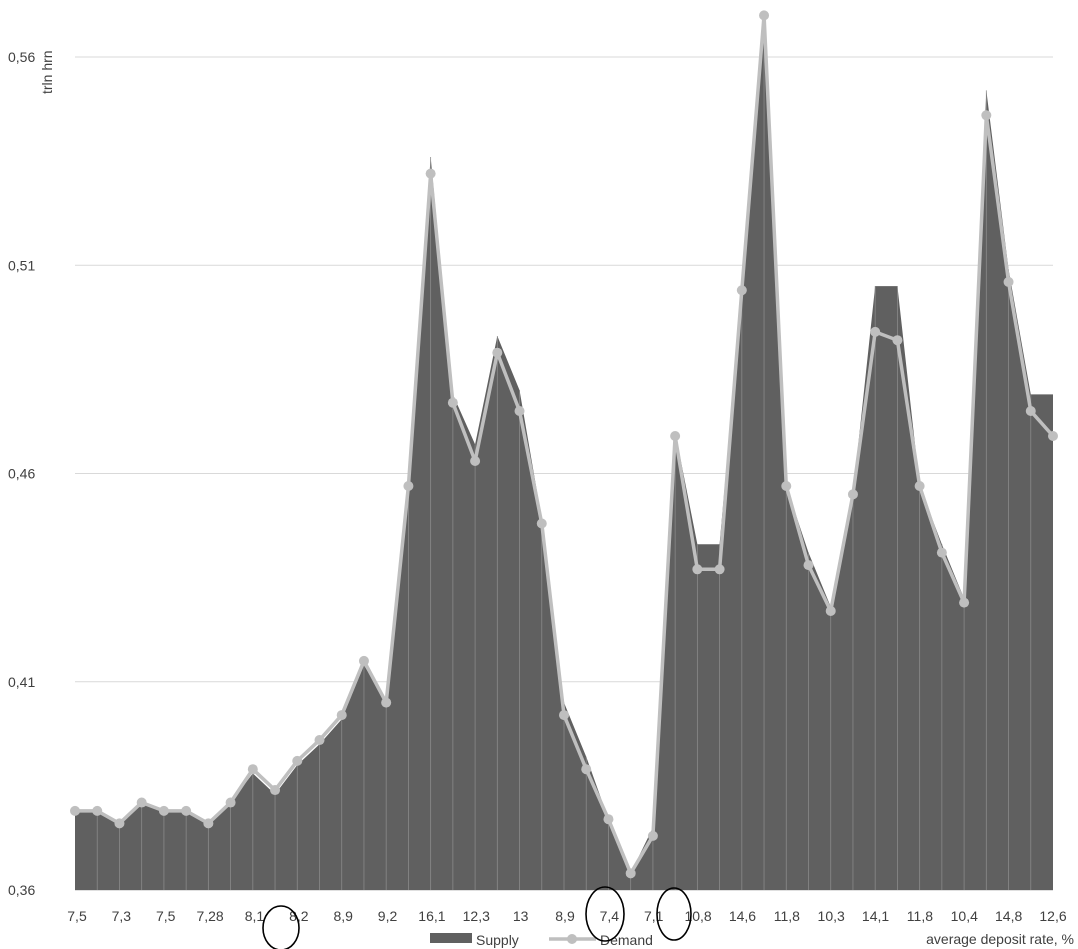 This screenshot has height=949, width=1078. What do you see at coordinates (626, 940) in the screenshot?
I see `legend-label-demand: Demand` at bounding box center [626, 940].